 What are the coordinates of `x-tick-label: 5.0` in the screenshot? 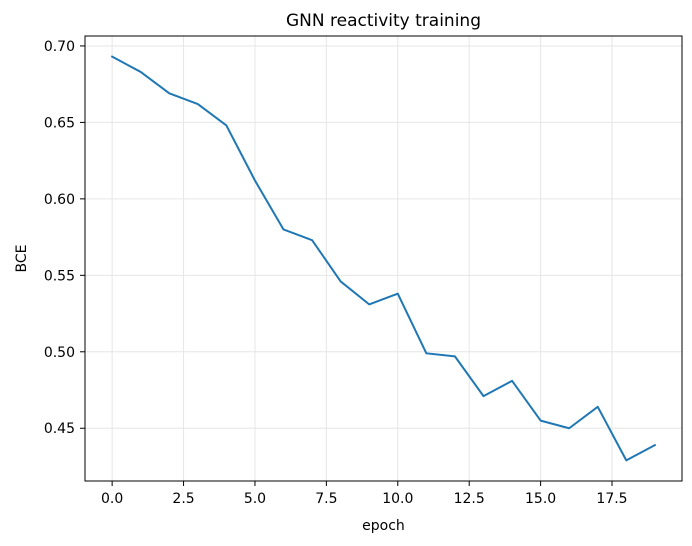 It's located at (255, 499).